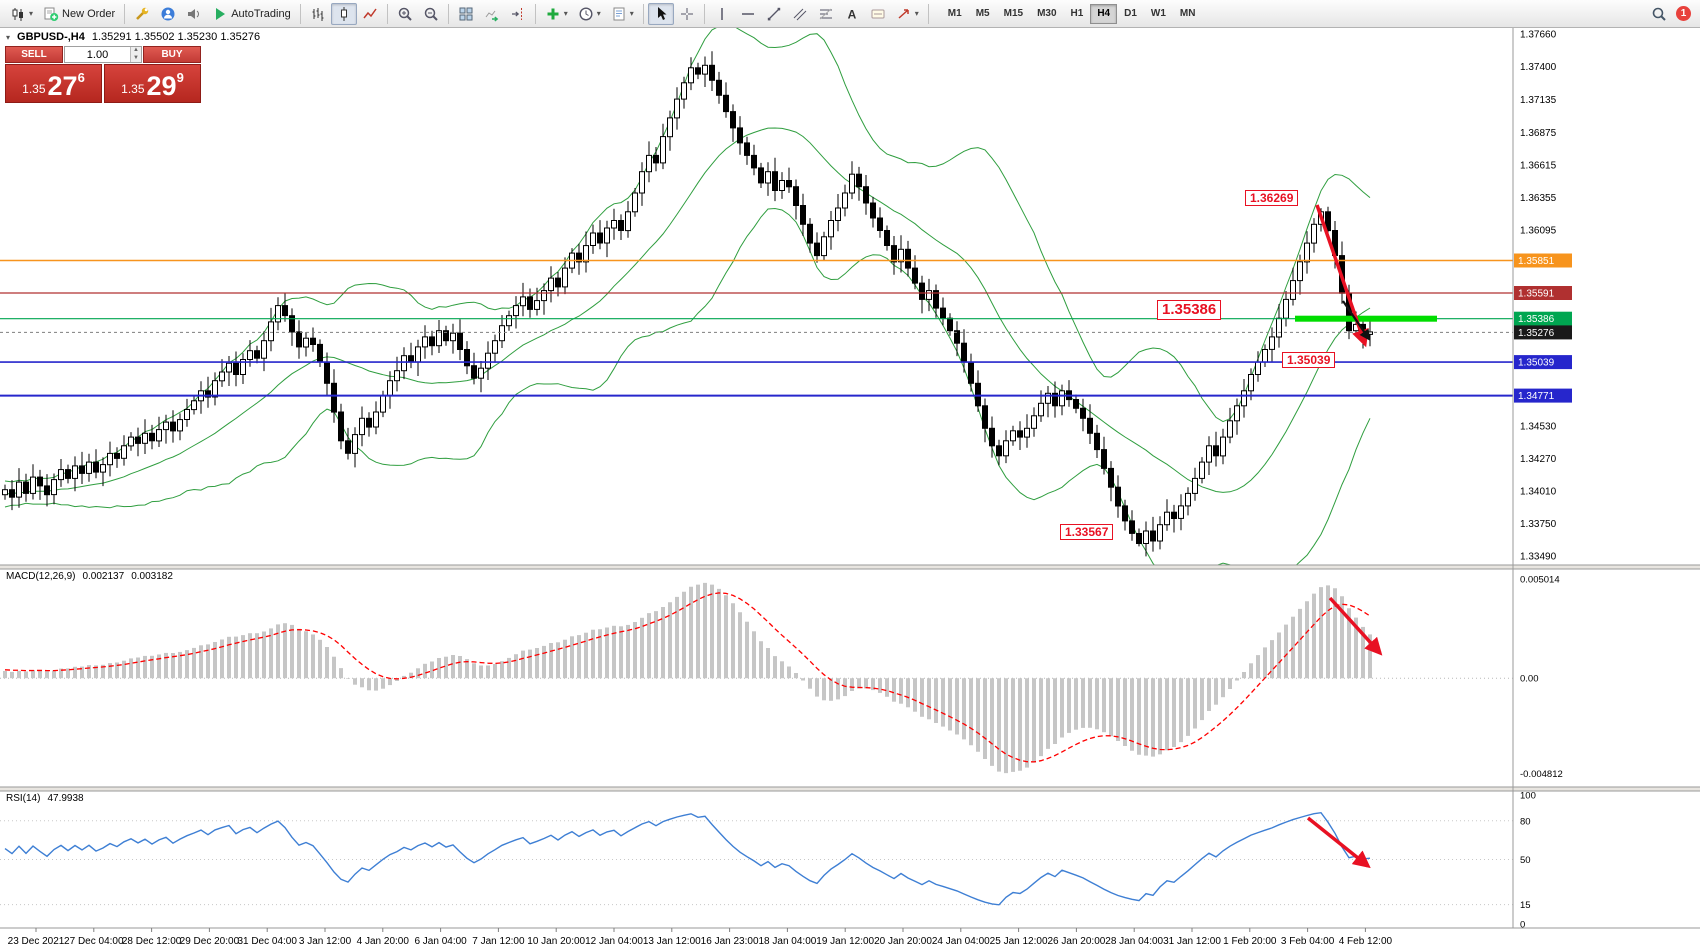  What do you see at coordinates (619, 14) in the screenshot?
I see `templates-icon` at bounding box center [619, 14].